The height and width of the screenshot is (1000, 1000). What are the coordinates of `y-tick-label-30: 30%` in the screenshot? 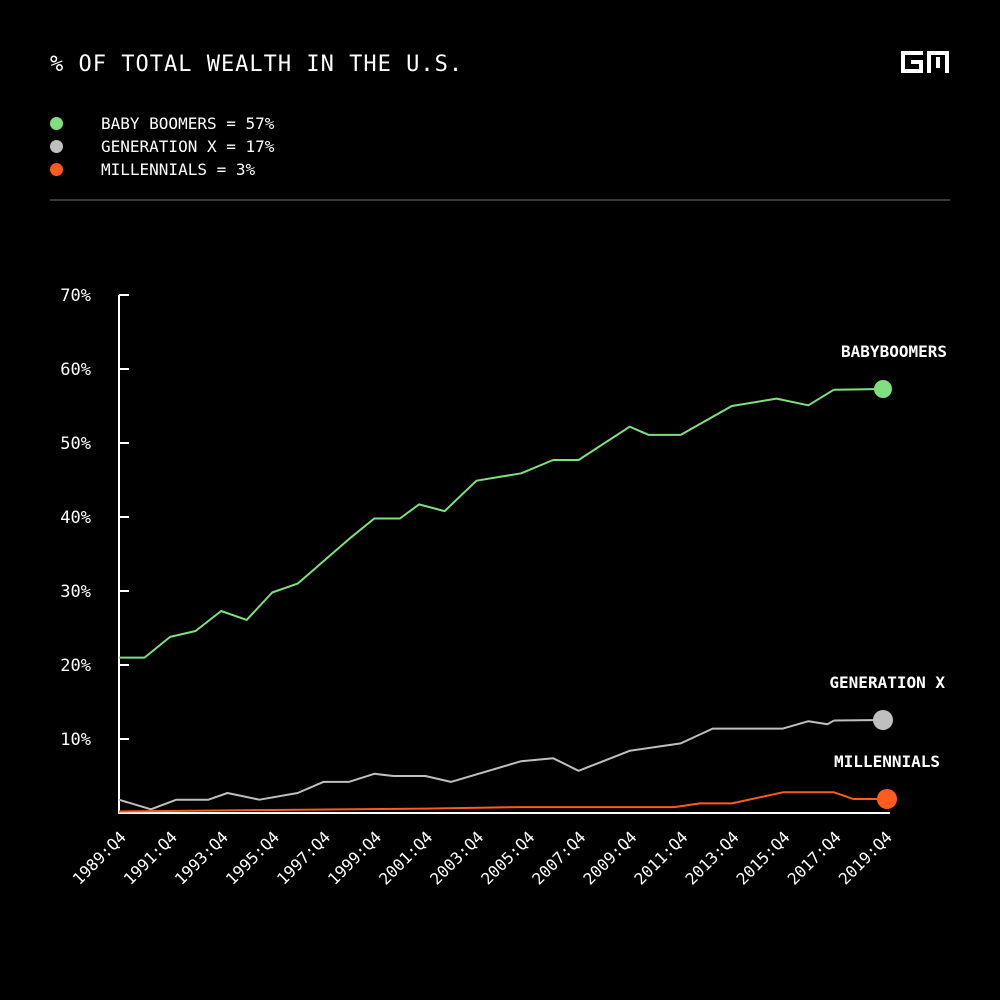 It's located at (75, 592).